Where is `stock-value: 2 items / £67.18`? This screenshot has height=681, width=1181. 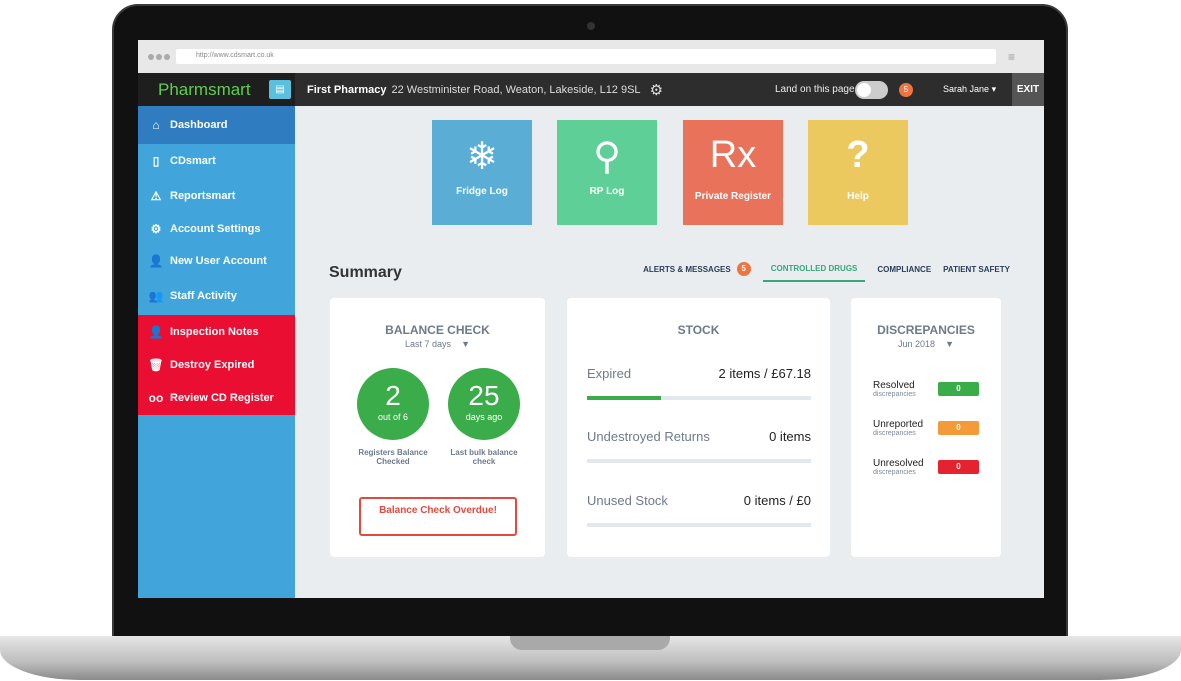
stock-value: 2 items / £67.18 is located at coordinates (765, 373).